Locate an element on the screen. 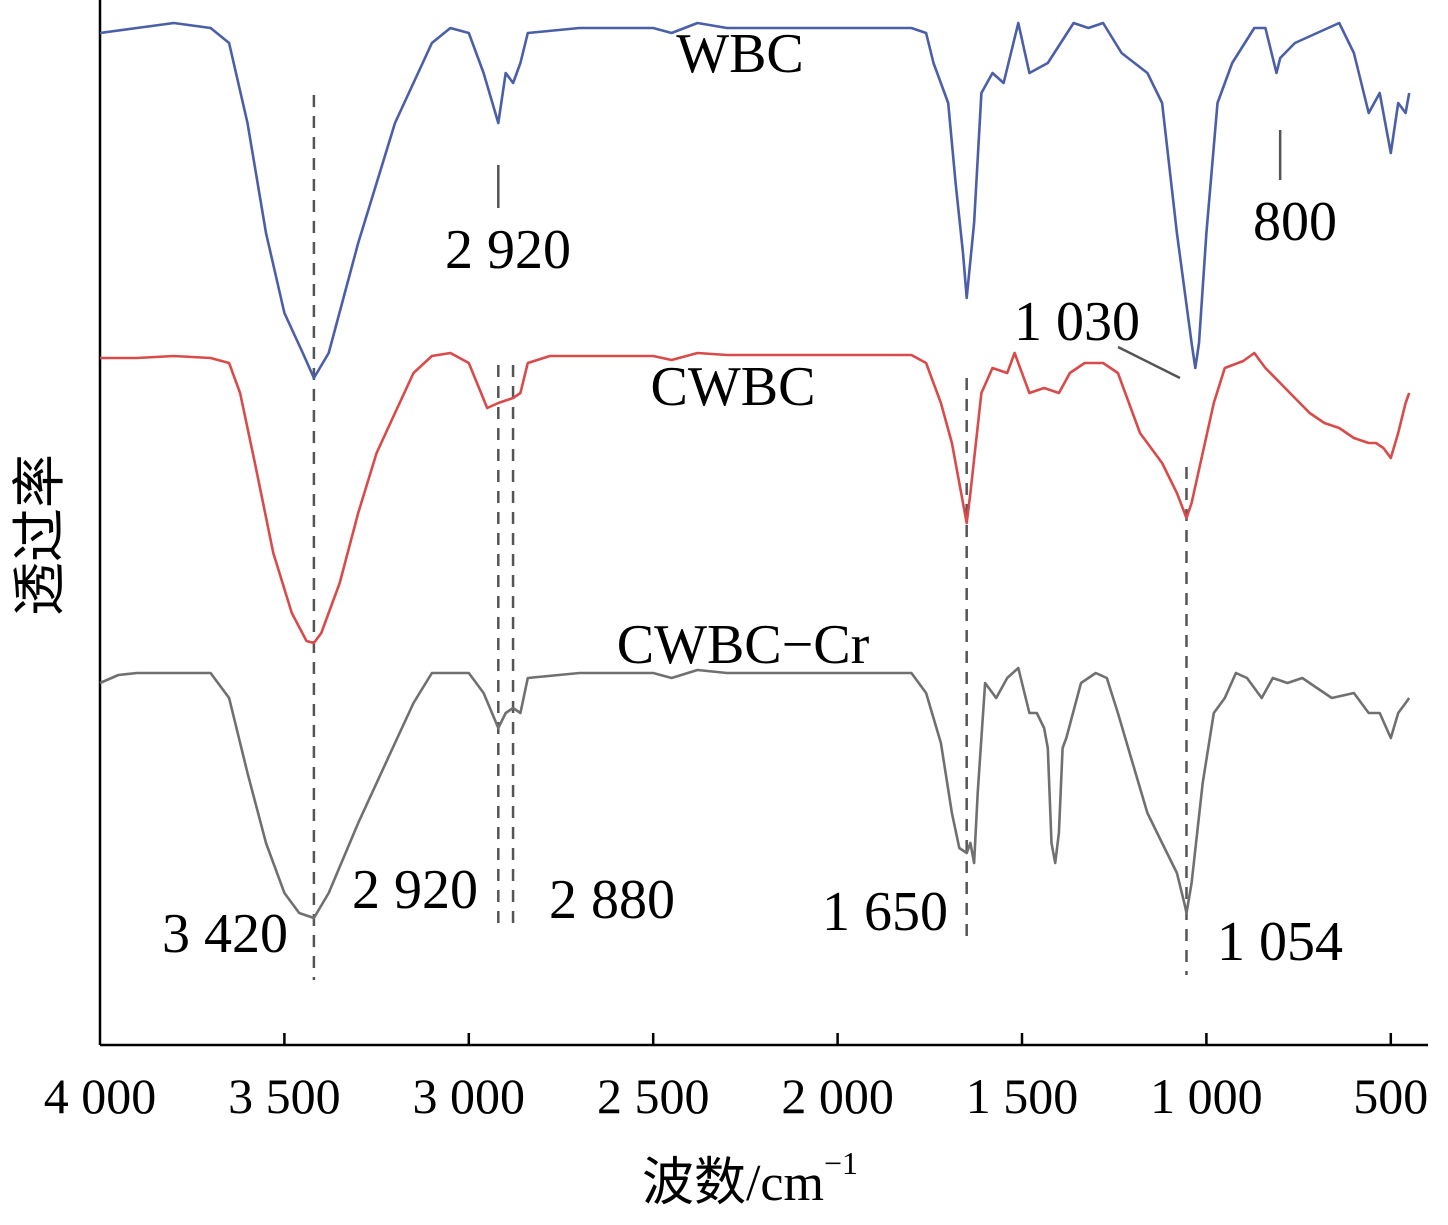  peak-label-2920: 2 920 is located at coordinates (508, 250).